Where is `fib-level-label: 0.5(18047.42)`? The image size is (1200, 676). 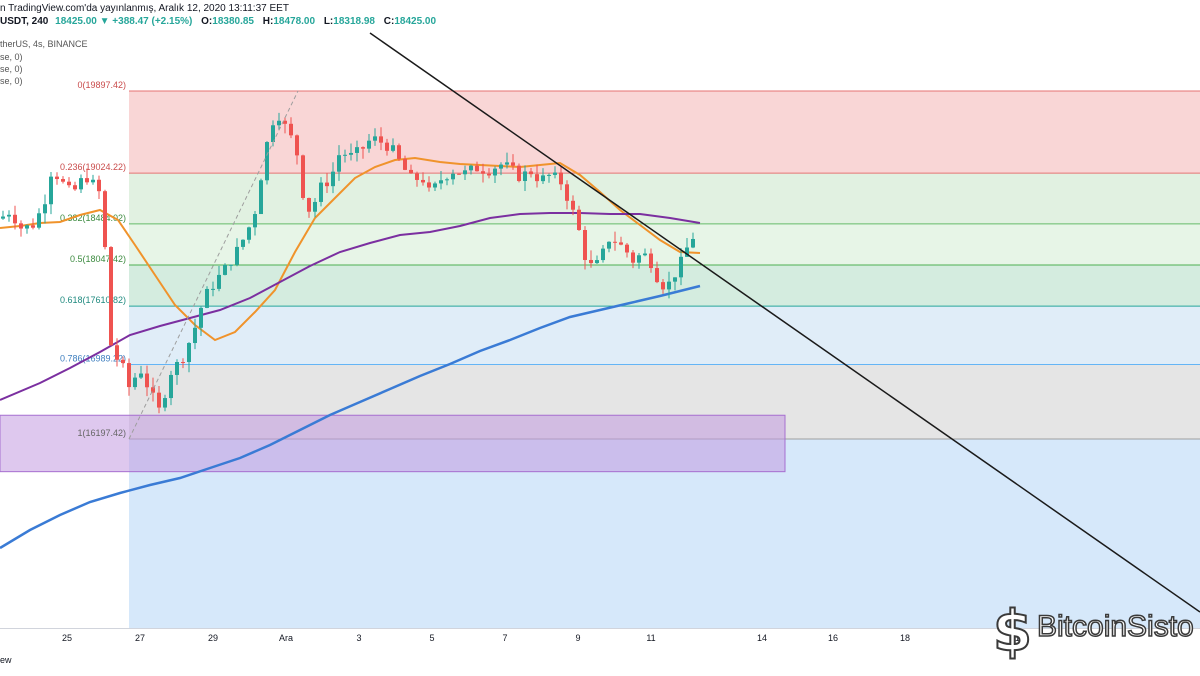 fib-level-label: 0.5(18047.42) is located at coordinates (98, 259).